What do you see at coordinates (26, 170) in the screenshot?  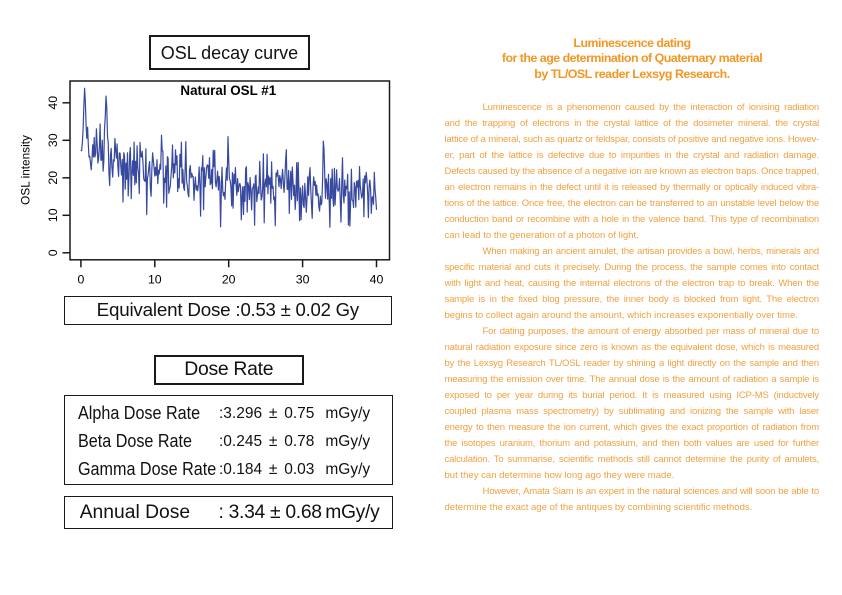 I see `svg-text: OSL intensity` at bounding box center [26, 170].